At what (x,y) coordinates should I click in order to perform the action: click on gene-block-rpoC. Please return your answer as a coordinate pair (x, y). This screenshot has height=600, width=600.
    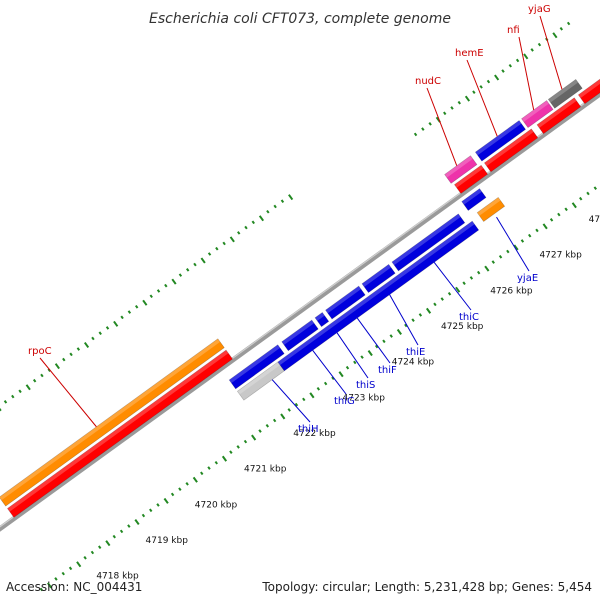
    Looking at the image, I should click on (112, 422).